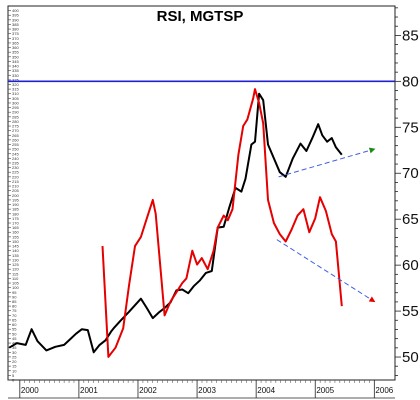  Describe the element at coordinates (15, 102) in the screenshot. I see `left-tick-label: 300` at that location.